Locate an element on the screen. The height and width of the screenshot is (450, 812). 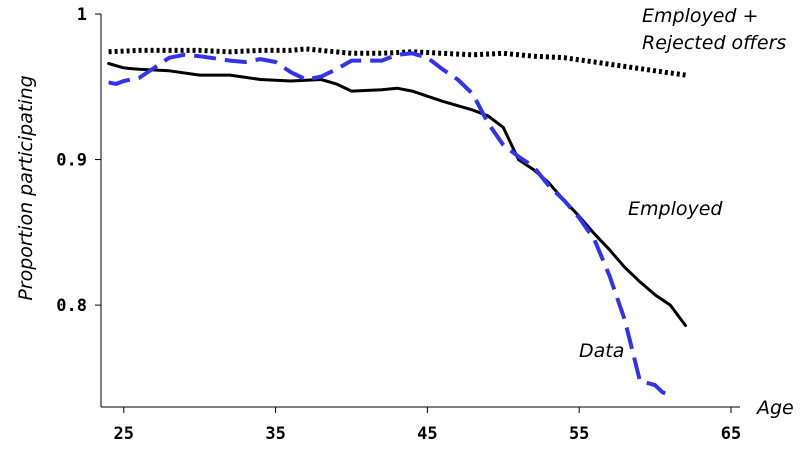
y-tick-label: 1 is located at coordinates (82, 15).